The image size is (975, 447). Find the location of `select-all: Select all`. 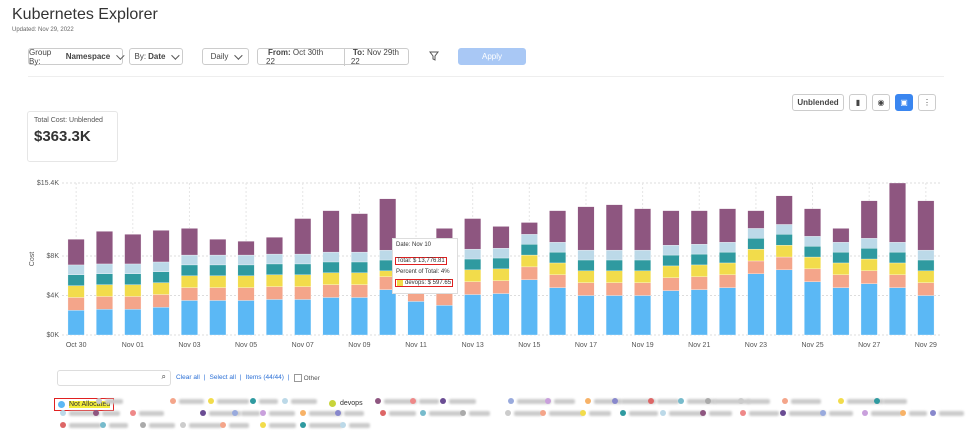

select-all: Select all is located at coordinates (222, 377).